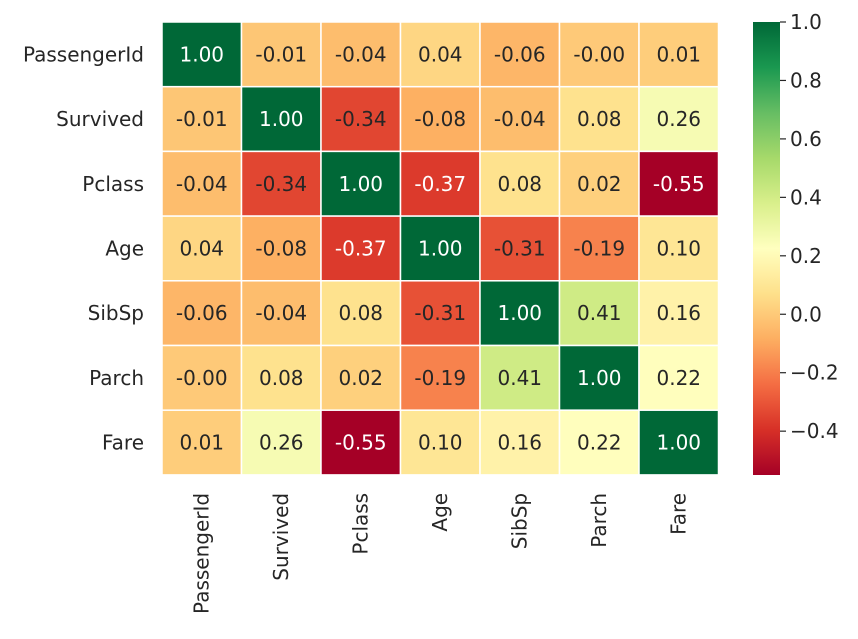 Image resolution: width=858 pixels, height=639 pixels. What do you see at coordinates (806, 22) in the screenshot?
I see `colorbar-tick-label: 1.0` at bounding box center [806, 22].